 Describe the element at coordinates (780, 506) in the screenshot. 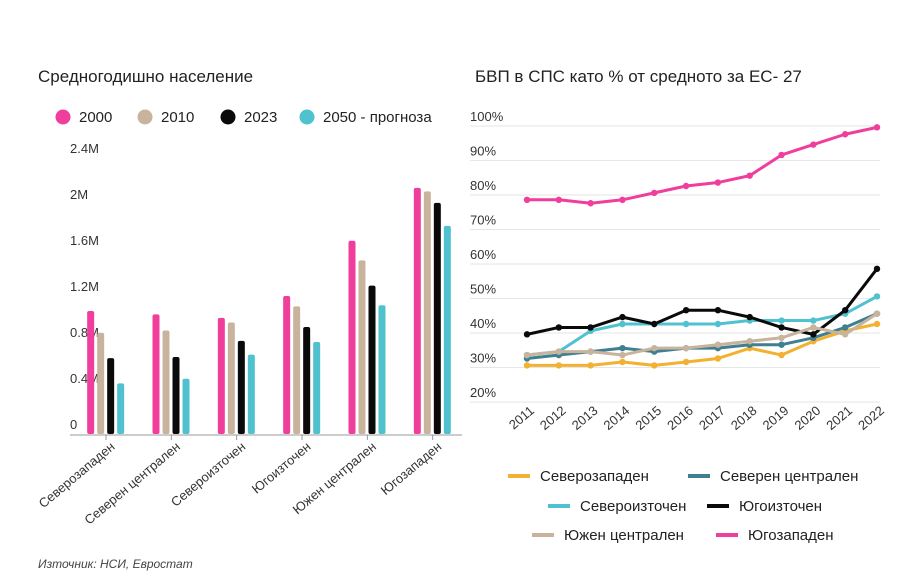

I see `legend-label-Югоизточен: Югоизточен` at that location.